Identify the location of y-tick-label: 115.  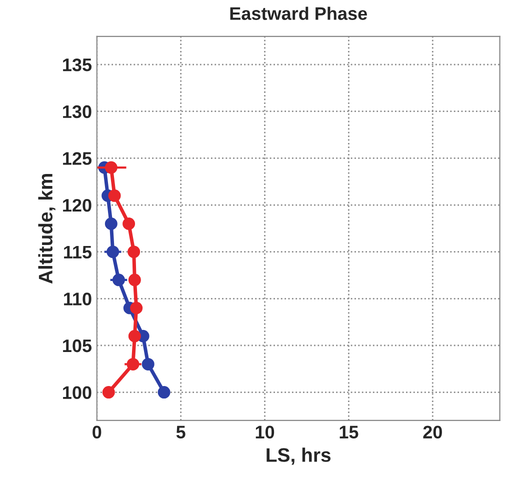
(78, 252).